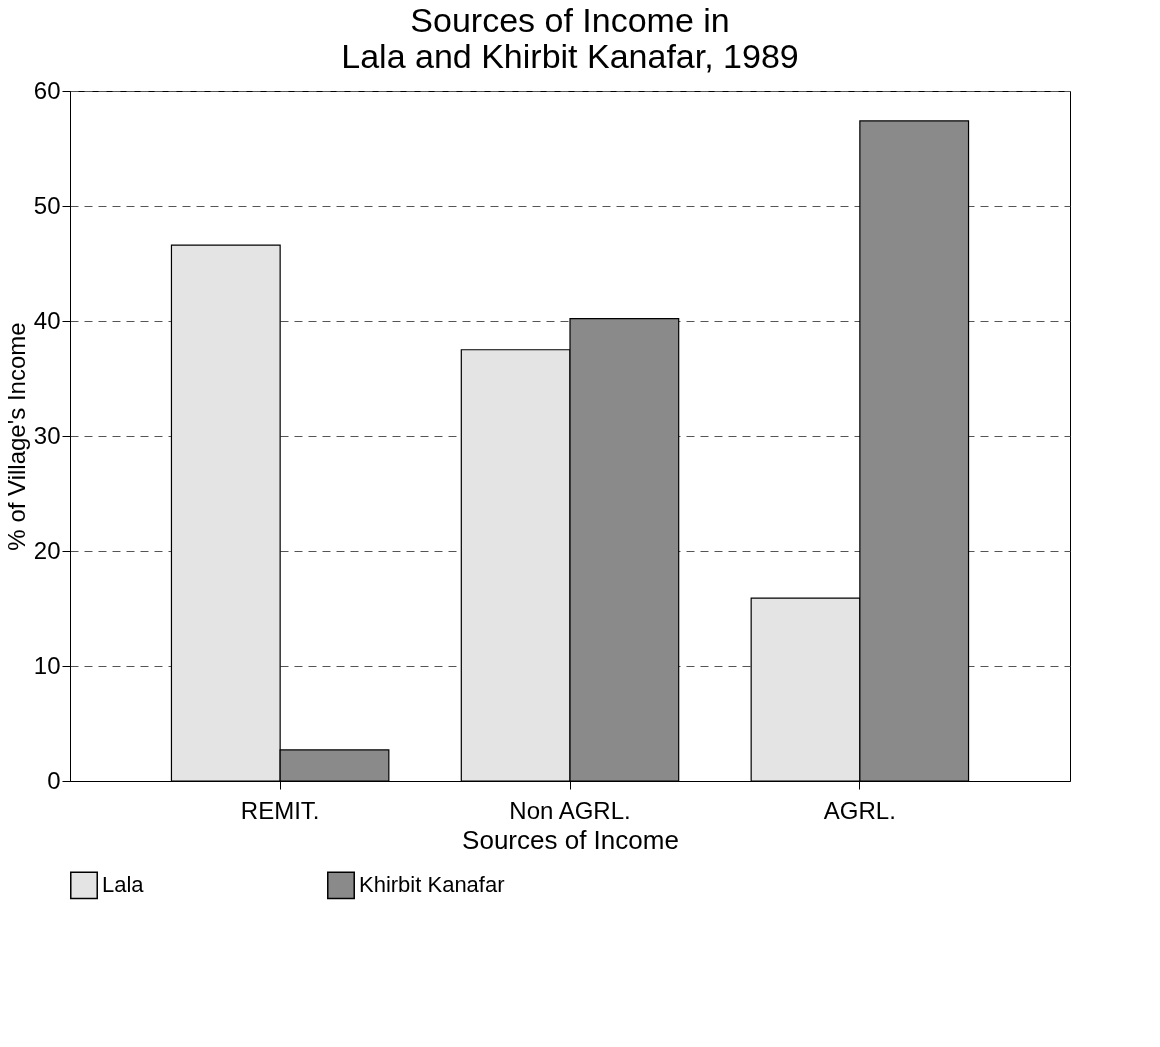 This screenshot has height=1047, width=1160. What do you see at coordinates (570, 56) in the screenshot?
I see `text: Lala and Khirbit Kanafar, 1989` at bounding box center [570, 56].